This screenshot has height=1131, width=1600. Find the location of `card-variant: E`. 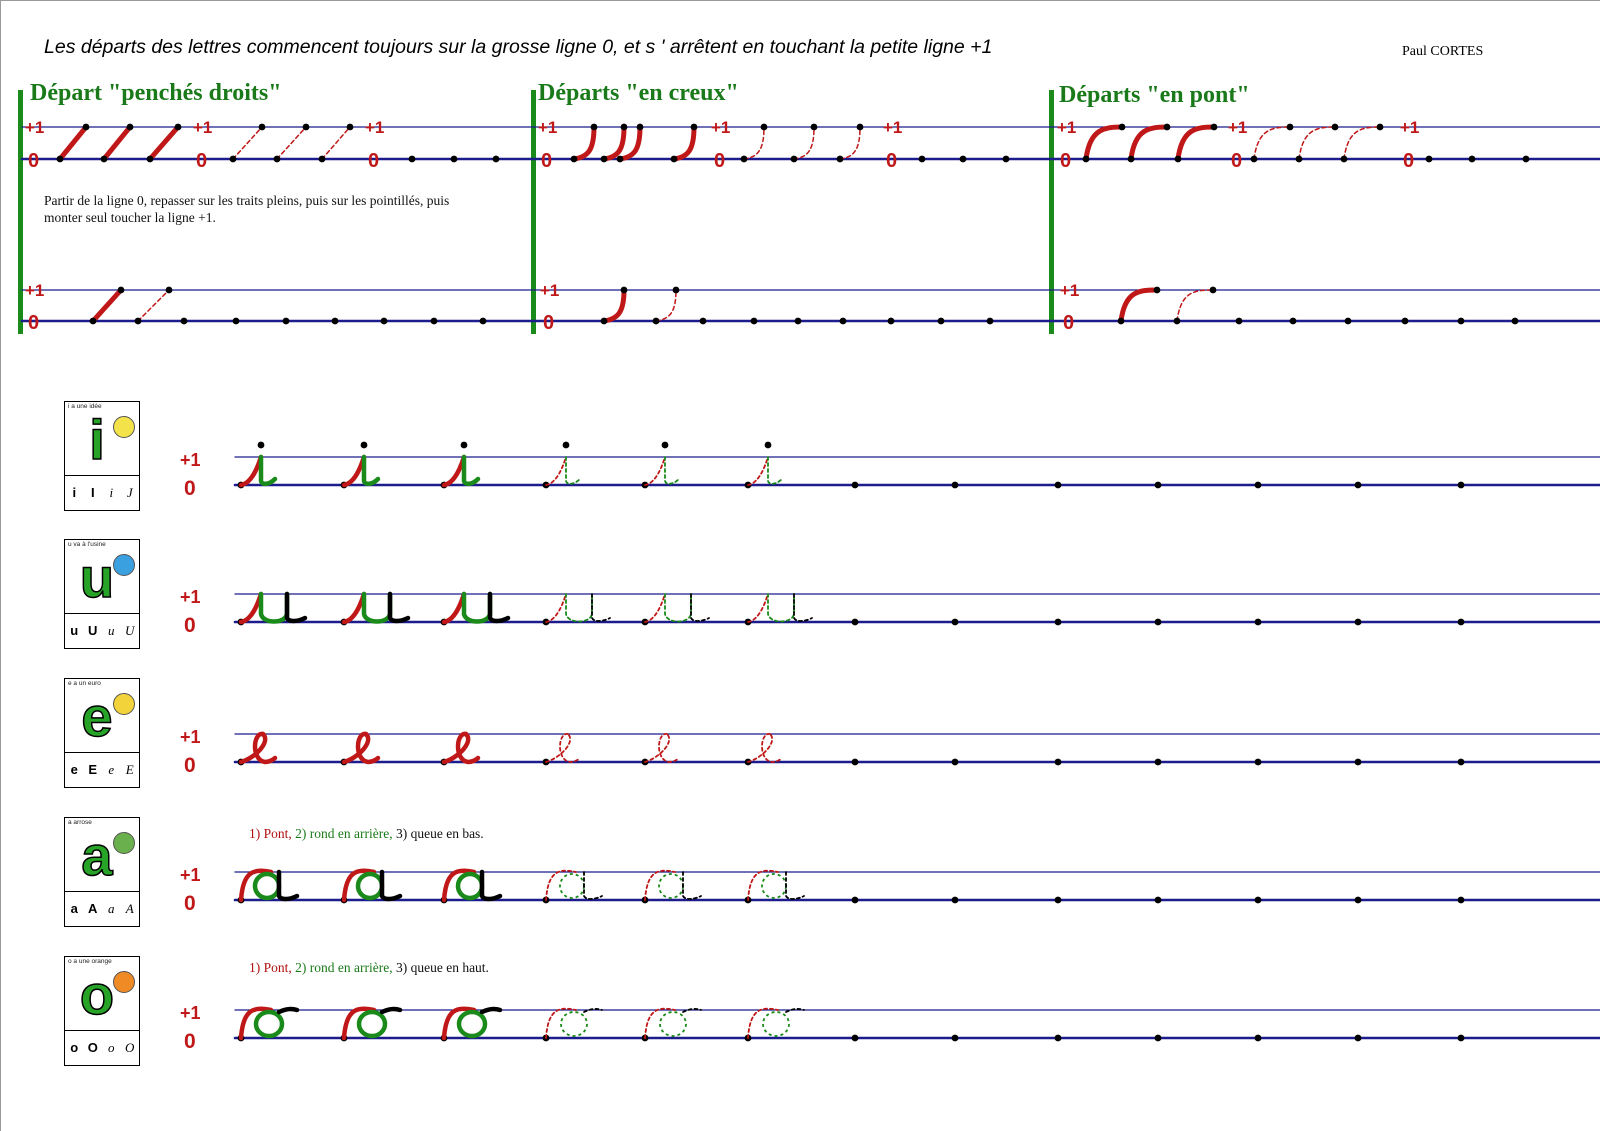

card-variant: E is located at coordinates (129, 769).